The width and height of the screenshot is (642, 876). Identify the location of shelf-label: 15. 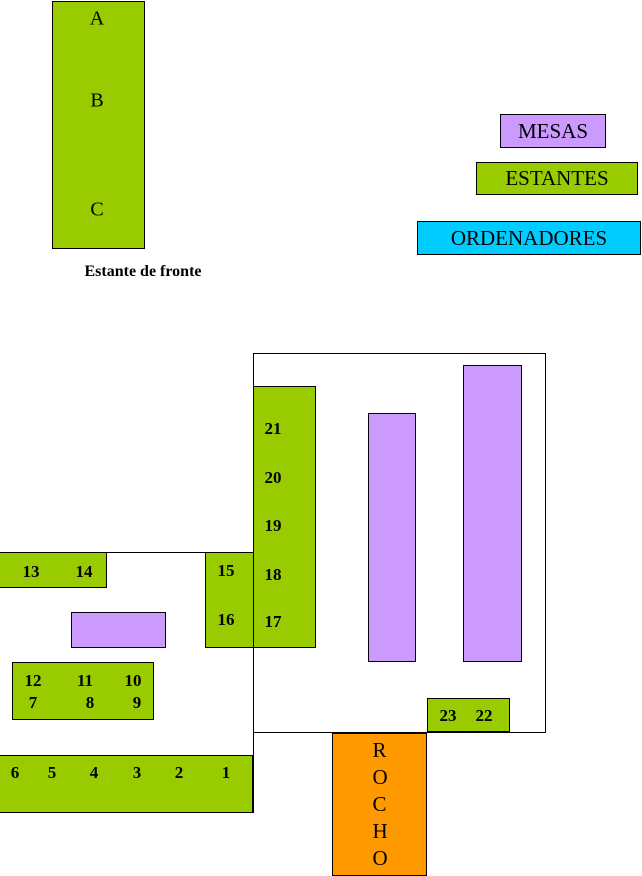
(226, 570).